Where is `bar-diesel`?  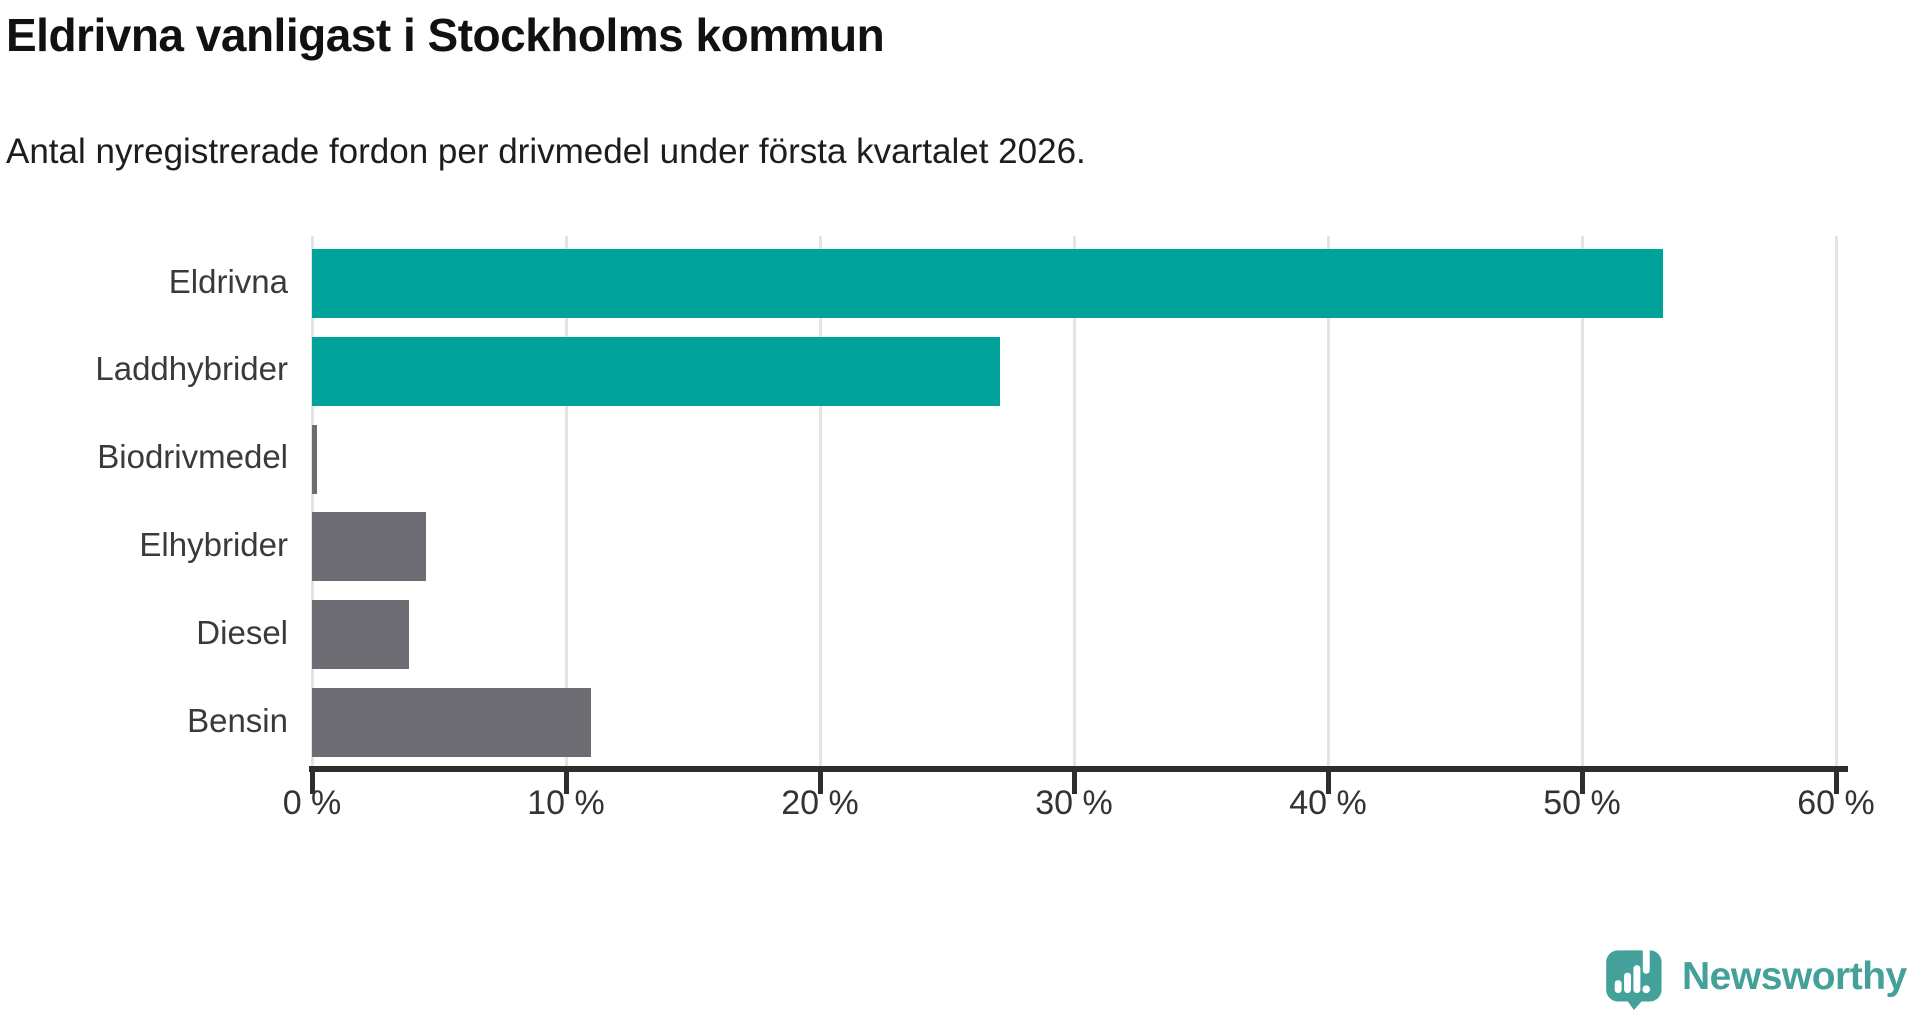 bar-diesel is located at coordinates (360, 635).